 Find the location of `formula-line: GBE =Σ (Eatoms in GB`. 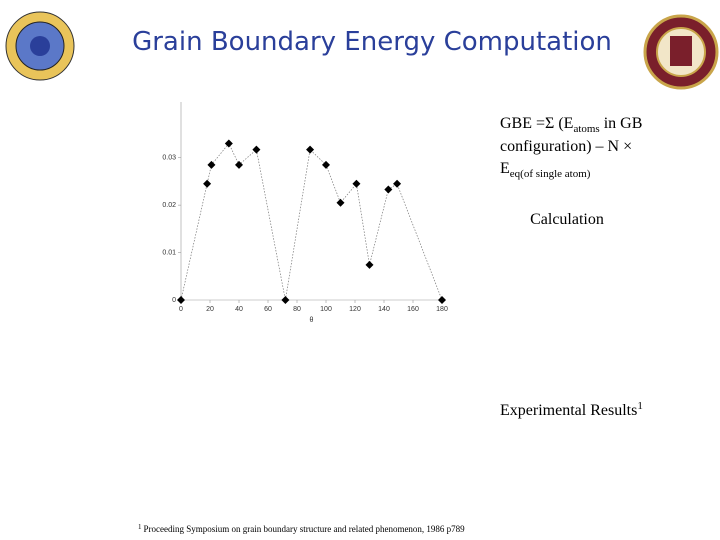

formula-line: GBE =Σ (Eatoms in GB is located at coordinates (571, 125).